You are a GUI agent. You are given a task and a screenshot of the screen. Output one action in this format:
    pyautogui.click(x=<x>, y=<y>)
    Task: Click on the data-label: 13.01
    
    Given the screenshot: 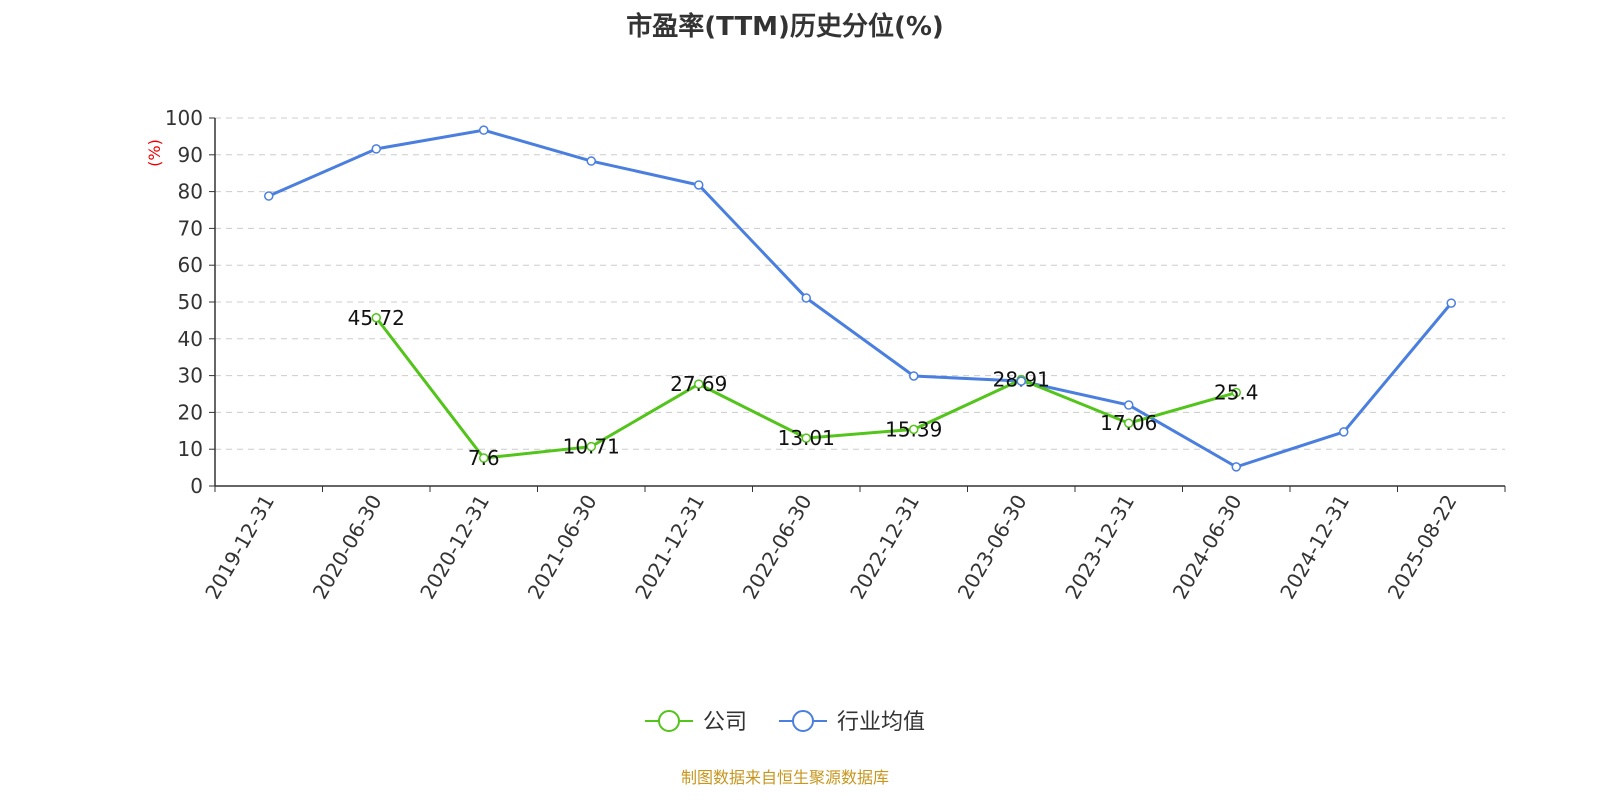 What is the action you would take?
    pyautogui.click(x=806, y=438)
    